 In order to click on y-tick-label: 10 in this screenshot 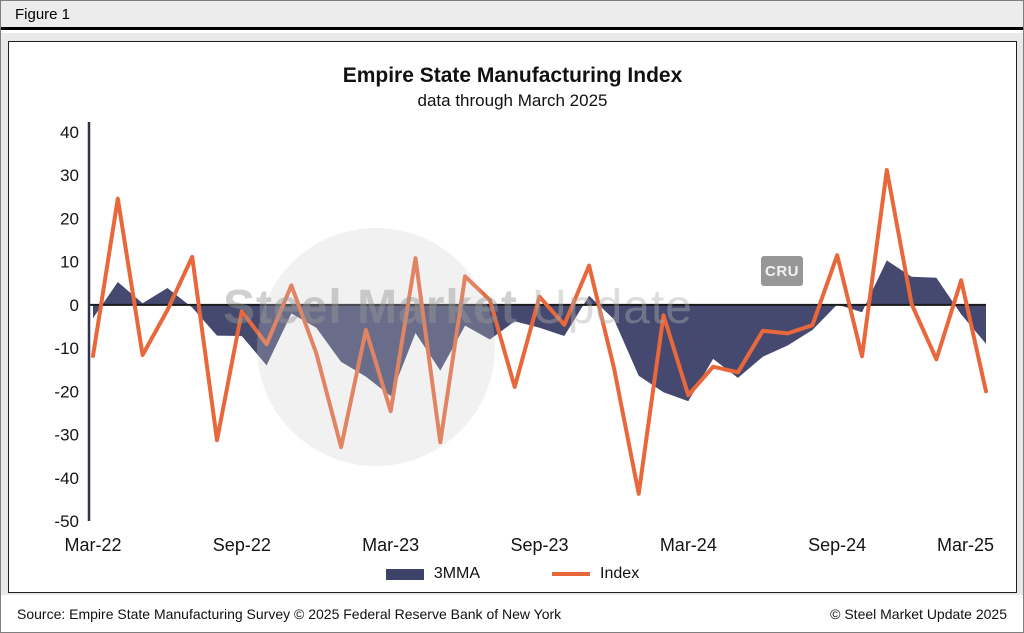, I will do `click(69, 262)`.